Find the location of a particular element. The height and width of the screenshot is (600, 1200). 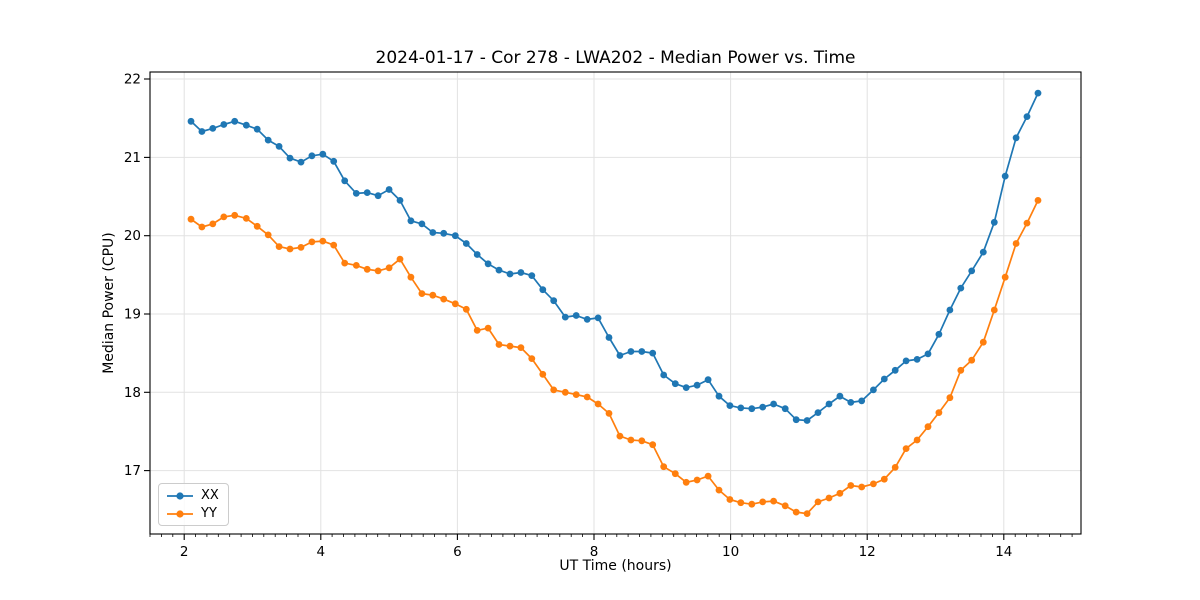

x-tick-label: 14 is located at coordinates (1003, 552).